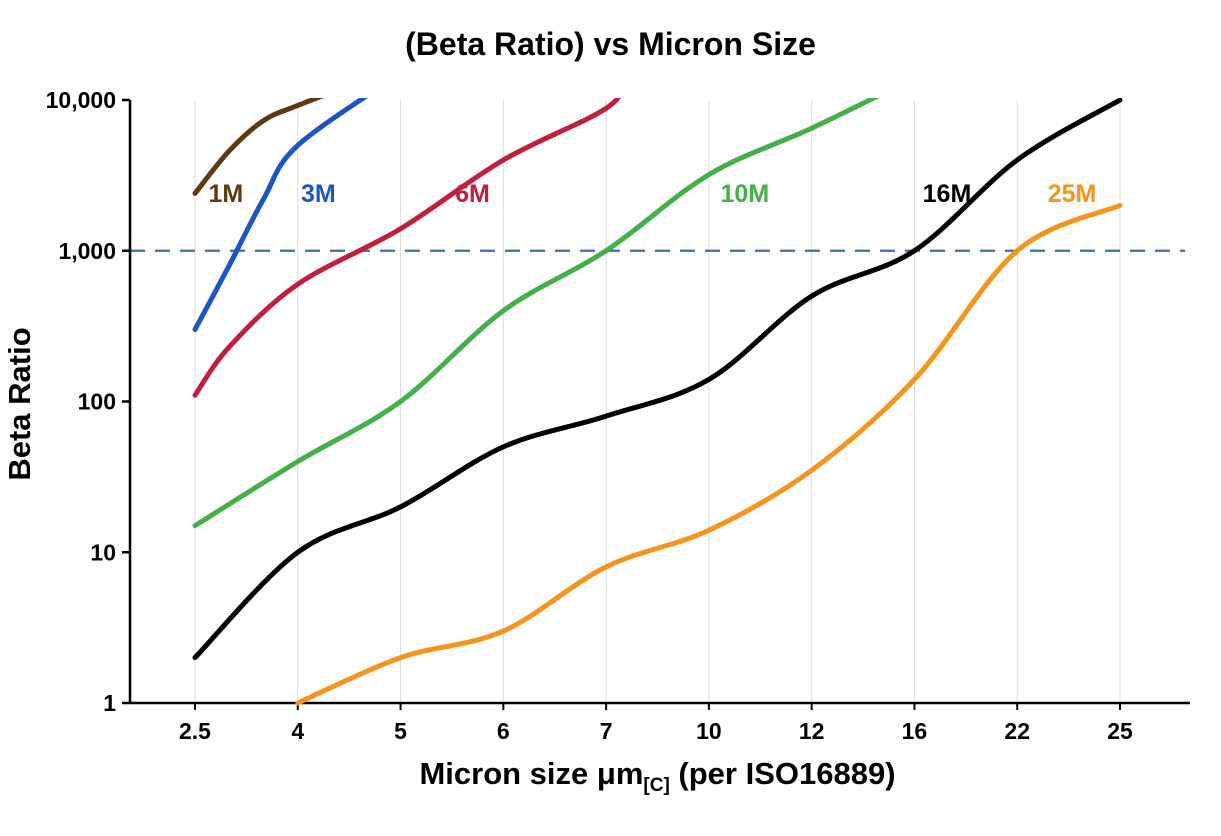 This screenshot has width=1221, height=836. Describe the element at coordinates (195, 731) in the screenshot. I see `x-tick-label: 2.5` at that location.